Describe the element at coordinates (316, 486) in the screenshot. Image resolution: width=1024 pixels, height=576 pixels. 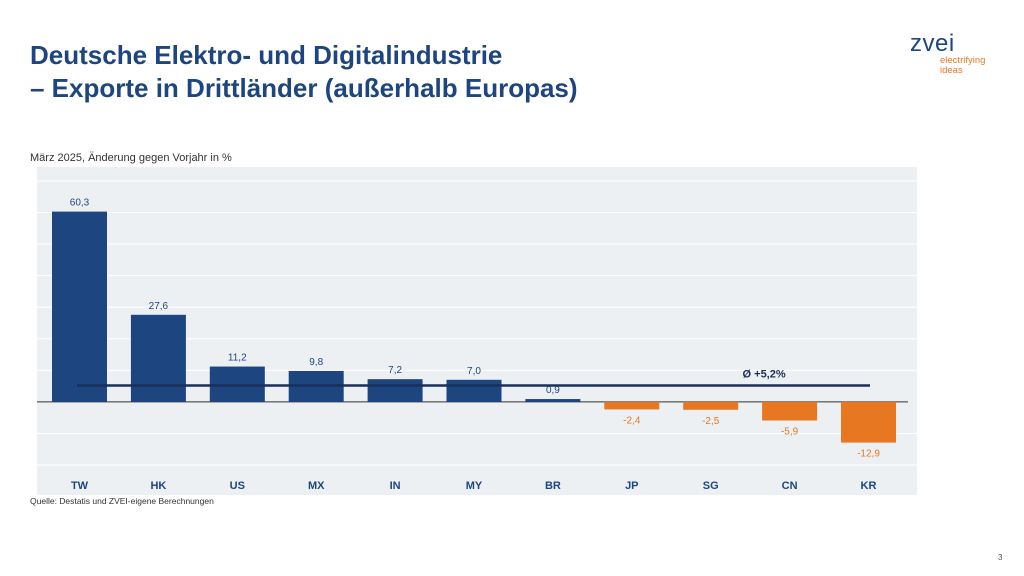
I see `category-label: MX` at that location.